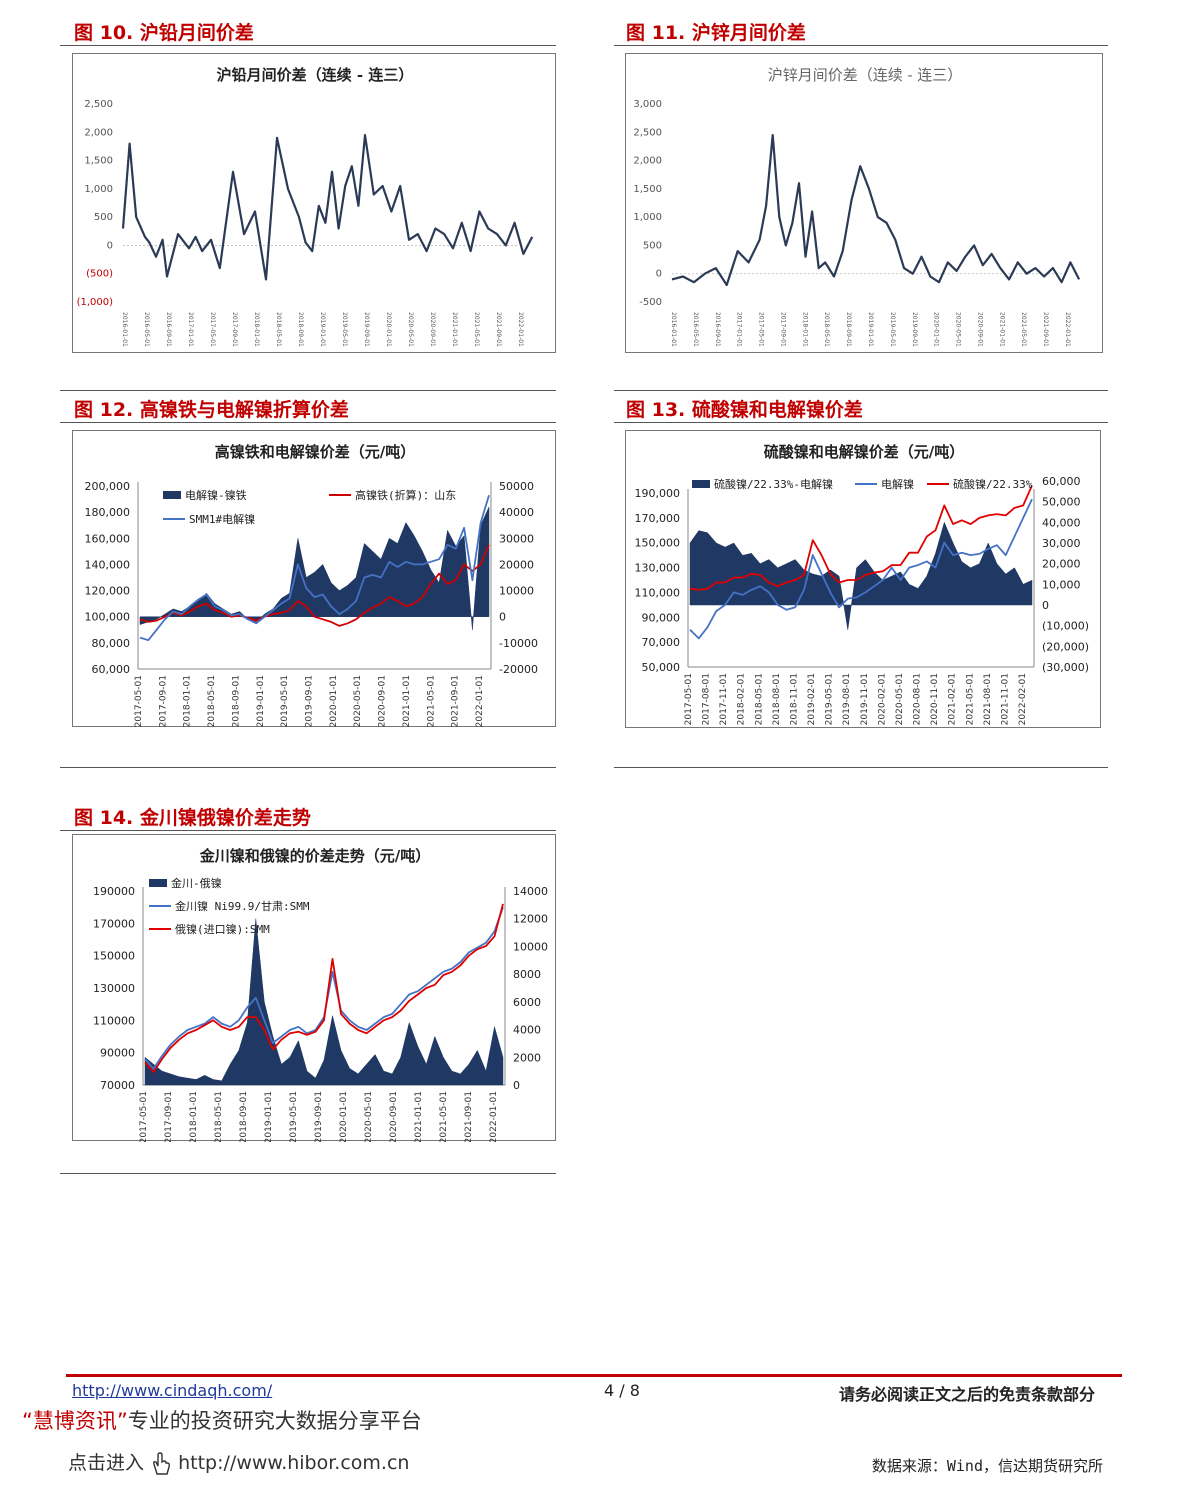 This screenshot has width=1191, height=1489. I want to click on y-left-tick-label: 80,000, so click(111, 643).